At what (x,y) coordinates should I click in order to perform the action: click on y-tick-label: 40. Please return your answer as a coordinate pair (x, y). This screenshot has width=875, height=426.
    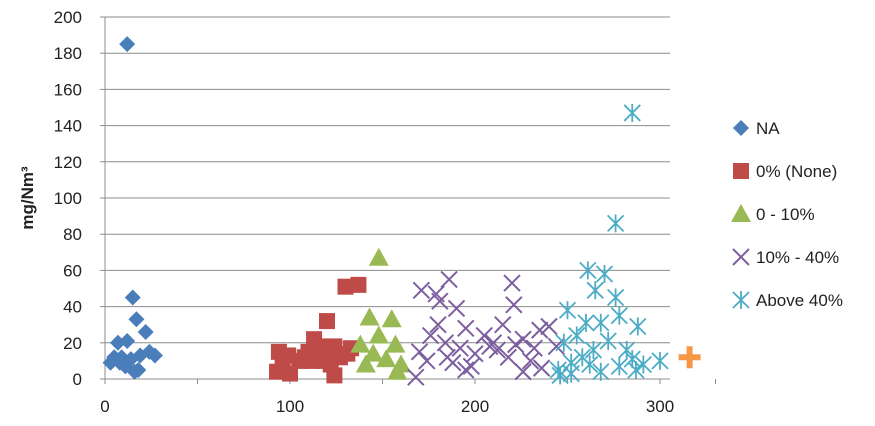
    Looking at the image, I should click on (72, 307).